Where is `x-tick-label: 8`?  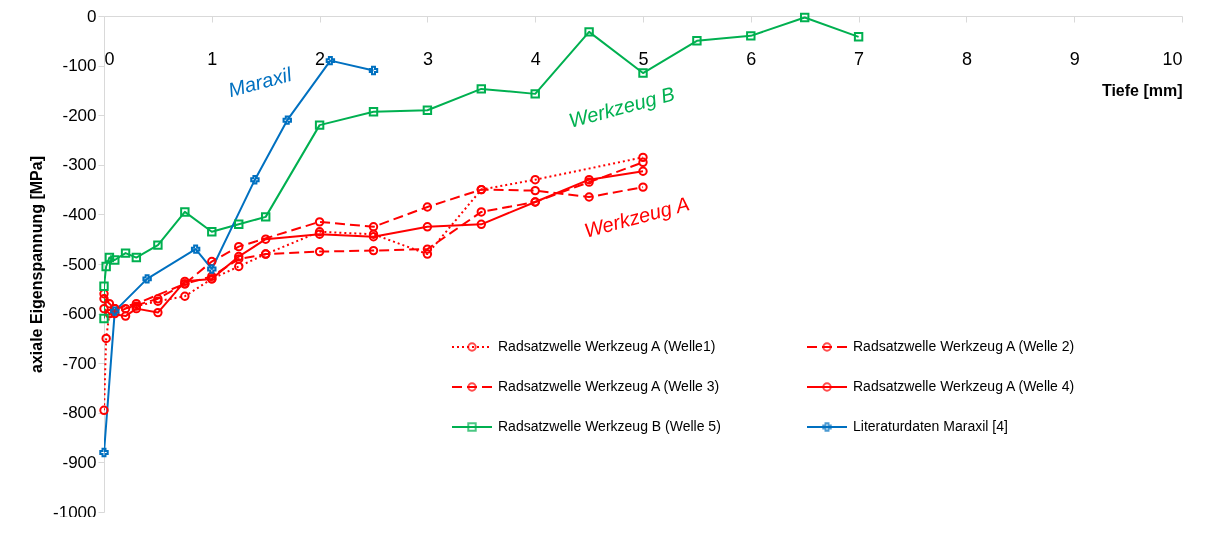
x-tick-label: 8 is located at coordinates (966, 58).